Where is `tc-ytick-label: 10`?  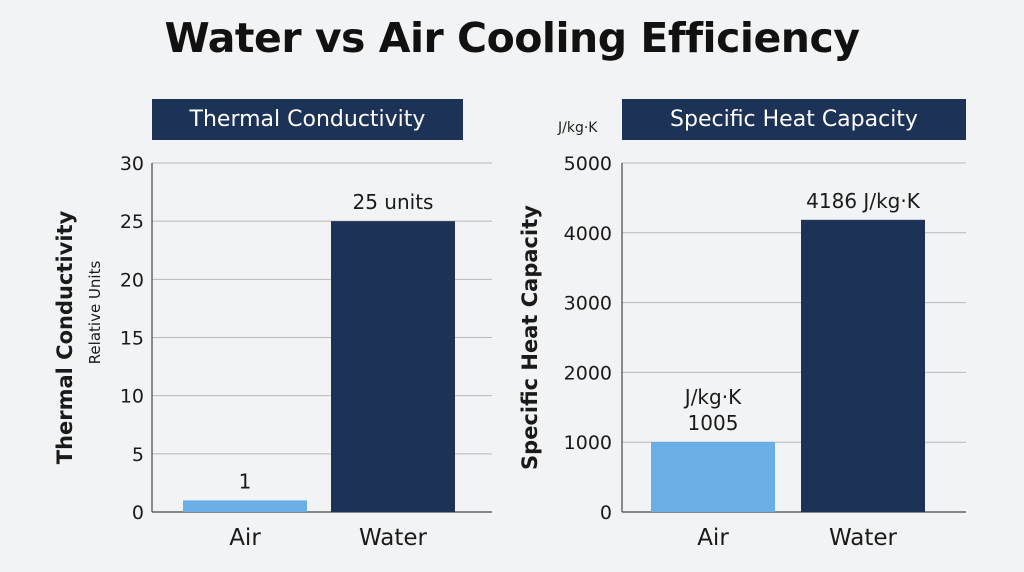
tc-ytick-label: 10 is located at coordinates (132, 397).